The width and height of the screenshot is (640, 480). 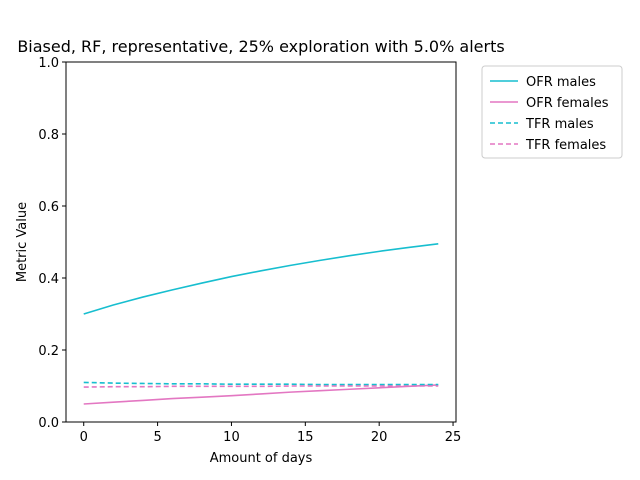 I want to click on y-tick-label: 0.8, so click(x=48, y=135).